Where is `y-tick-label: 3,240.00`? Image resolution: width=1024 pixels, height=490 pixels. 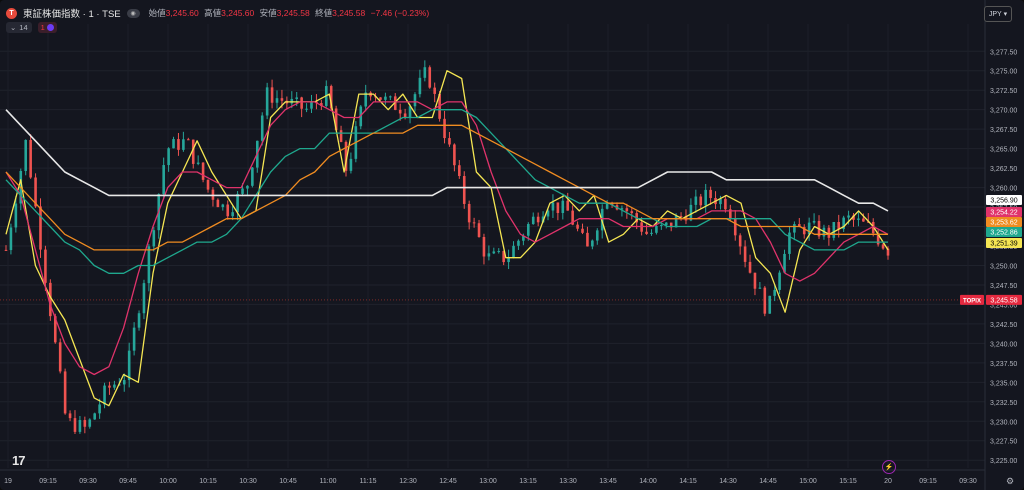
y-tick-label: 3,240.00 is located at coordinates (1003, 344).